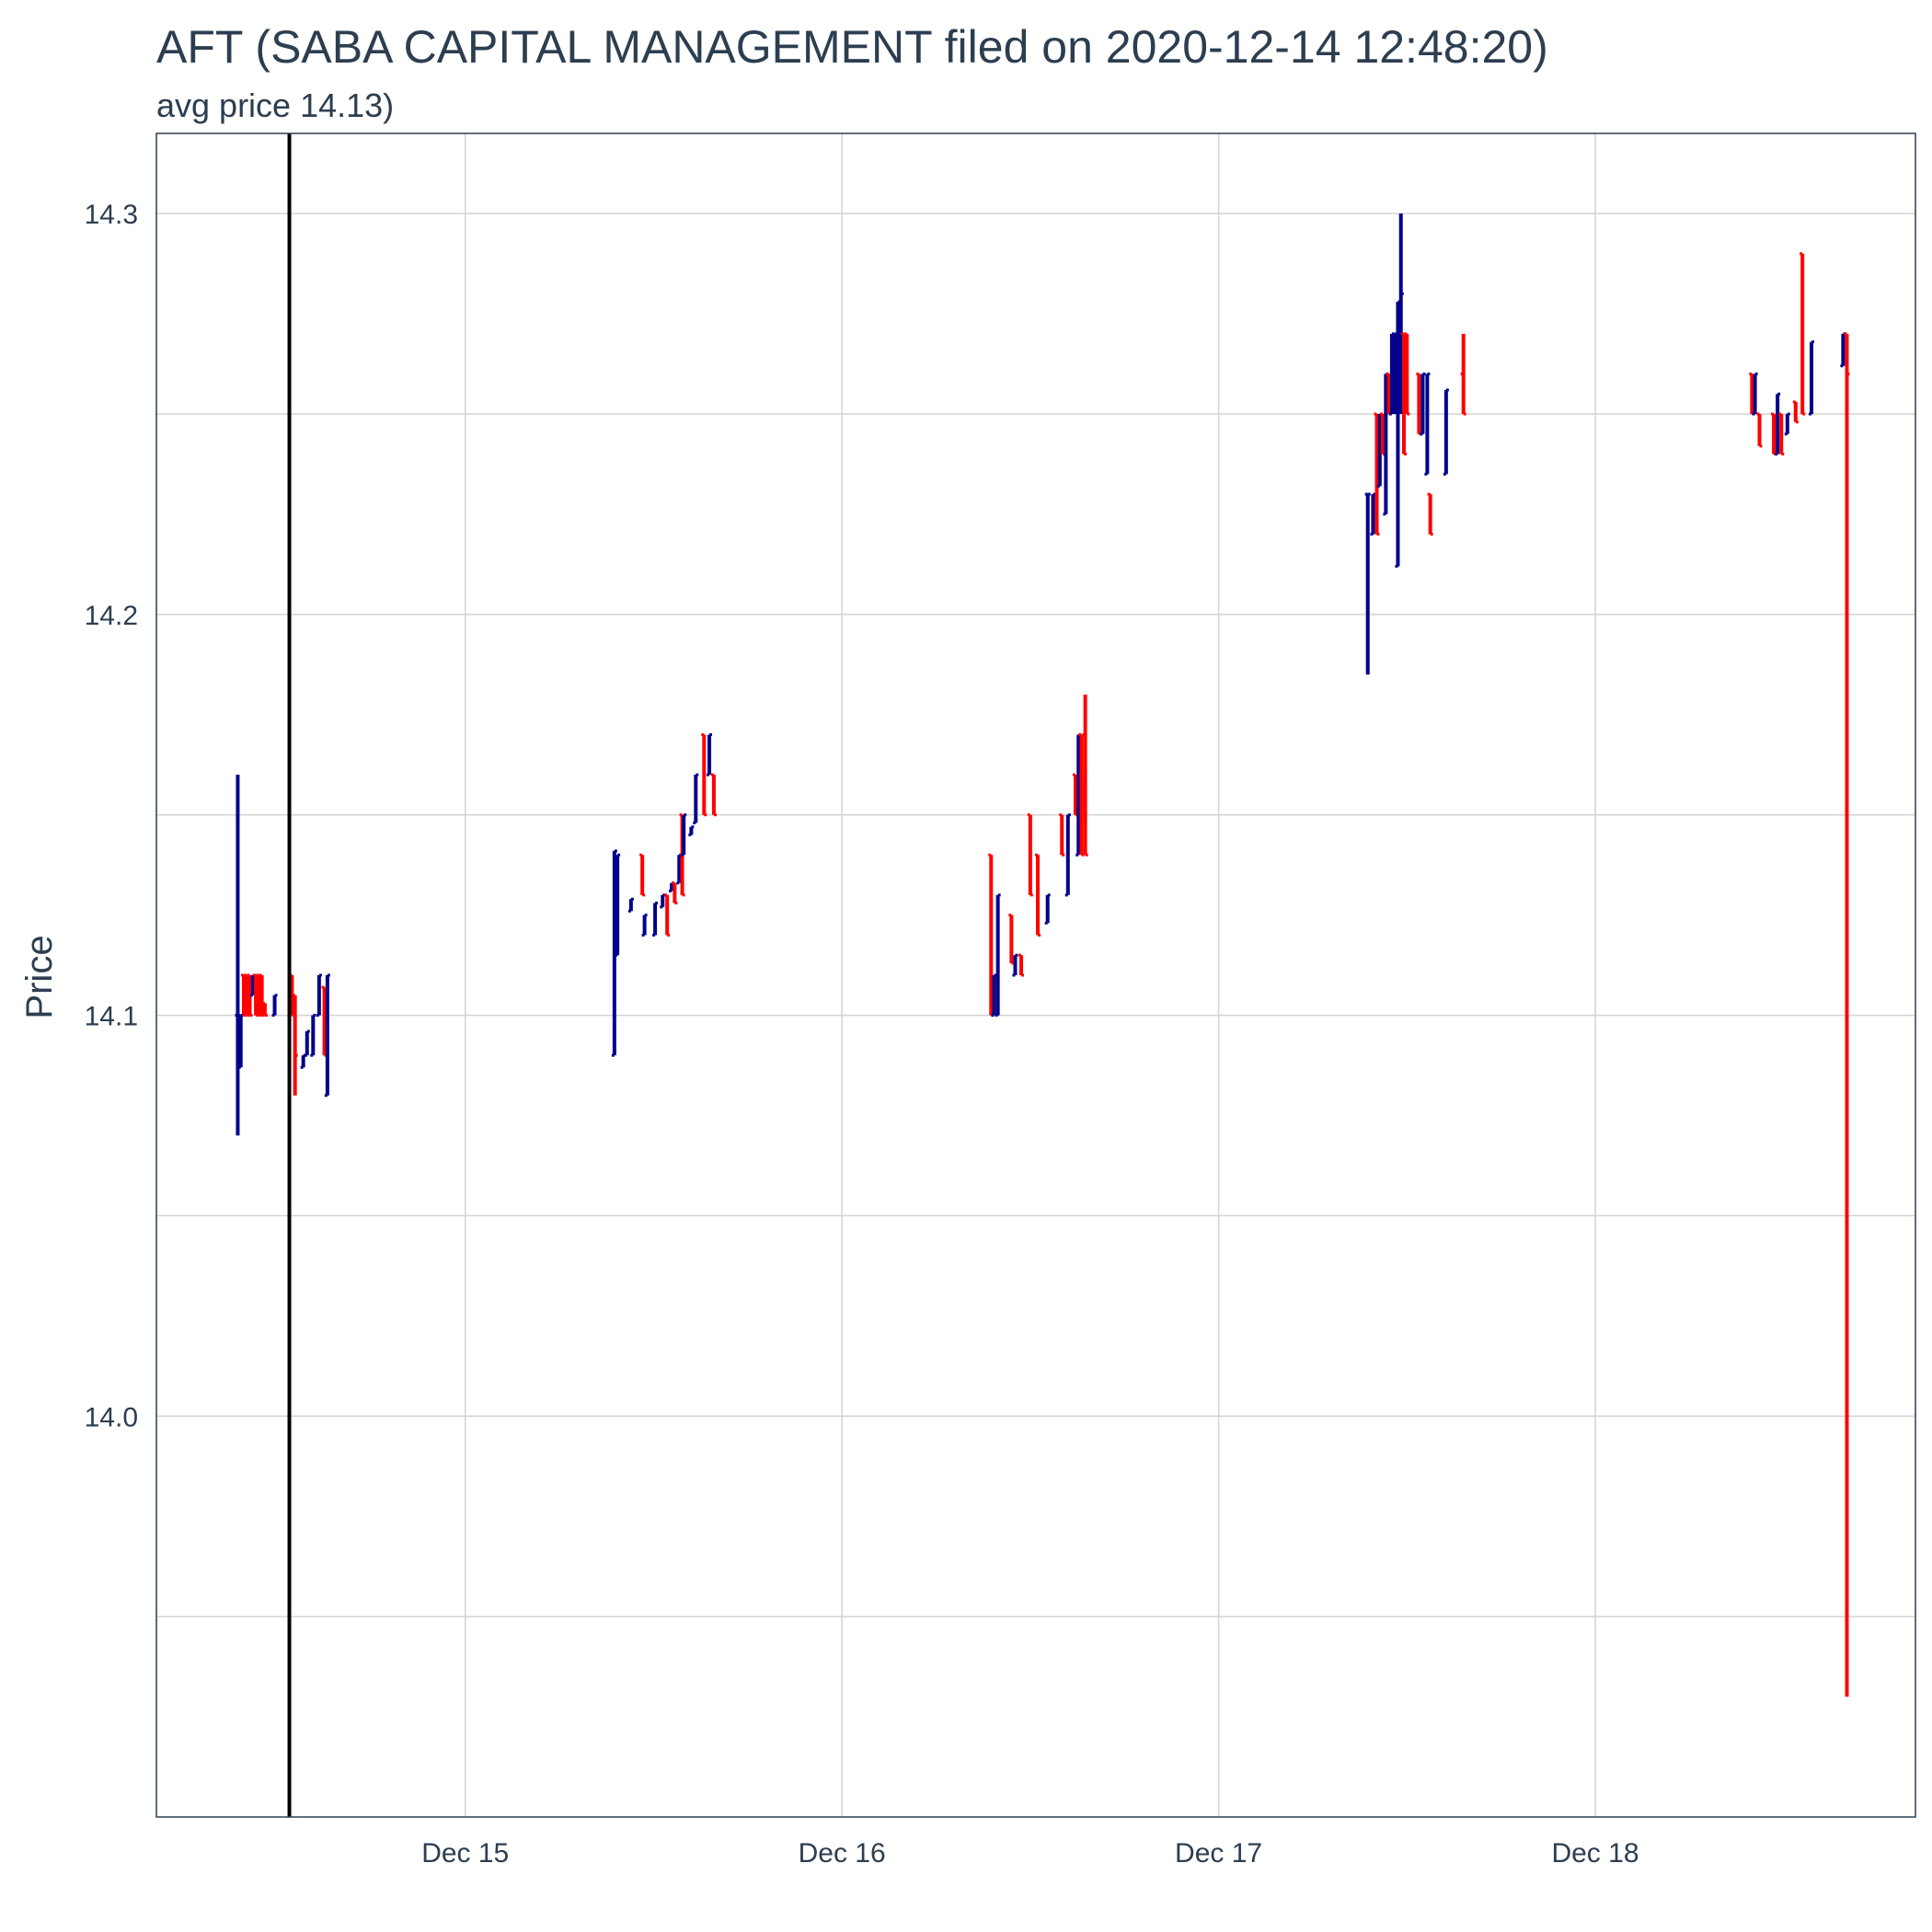  I want to click on x-tick-label: Dec 16, so click(842, 1853).